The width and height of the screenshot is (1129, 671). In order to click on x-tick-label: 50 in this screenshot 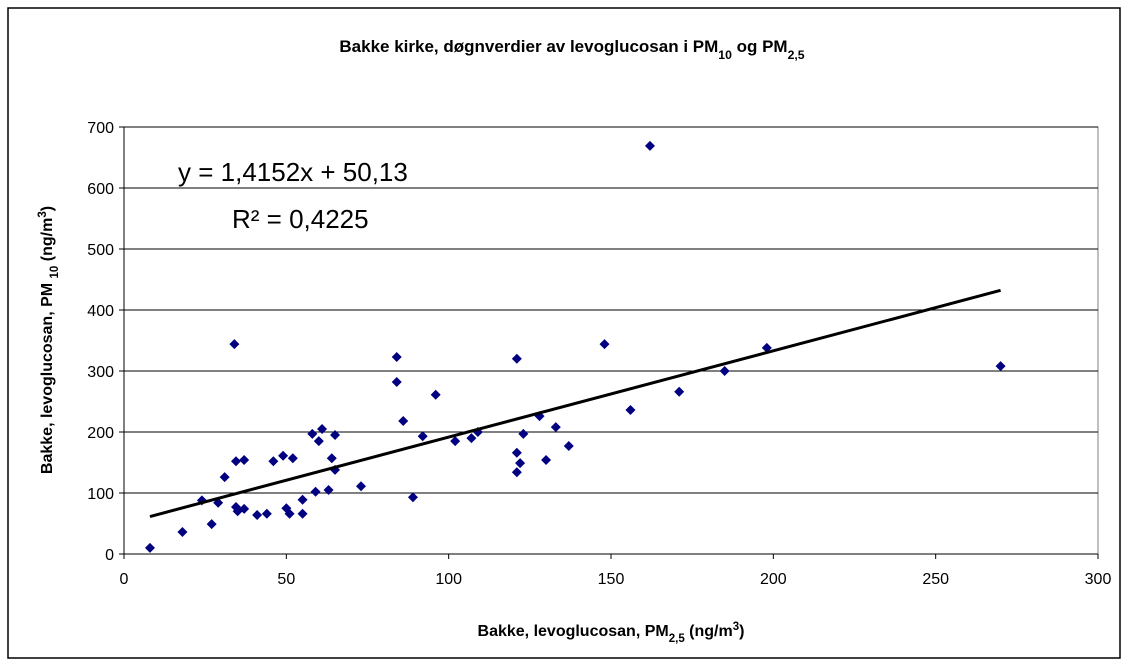, I will do `click(286, 579)`.